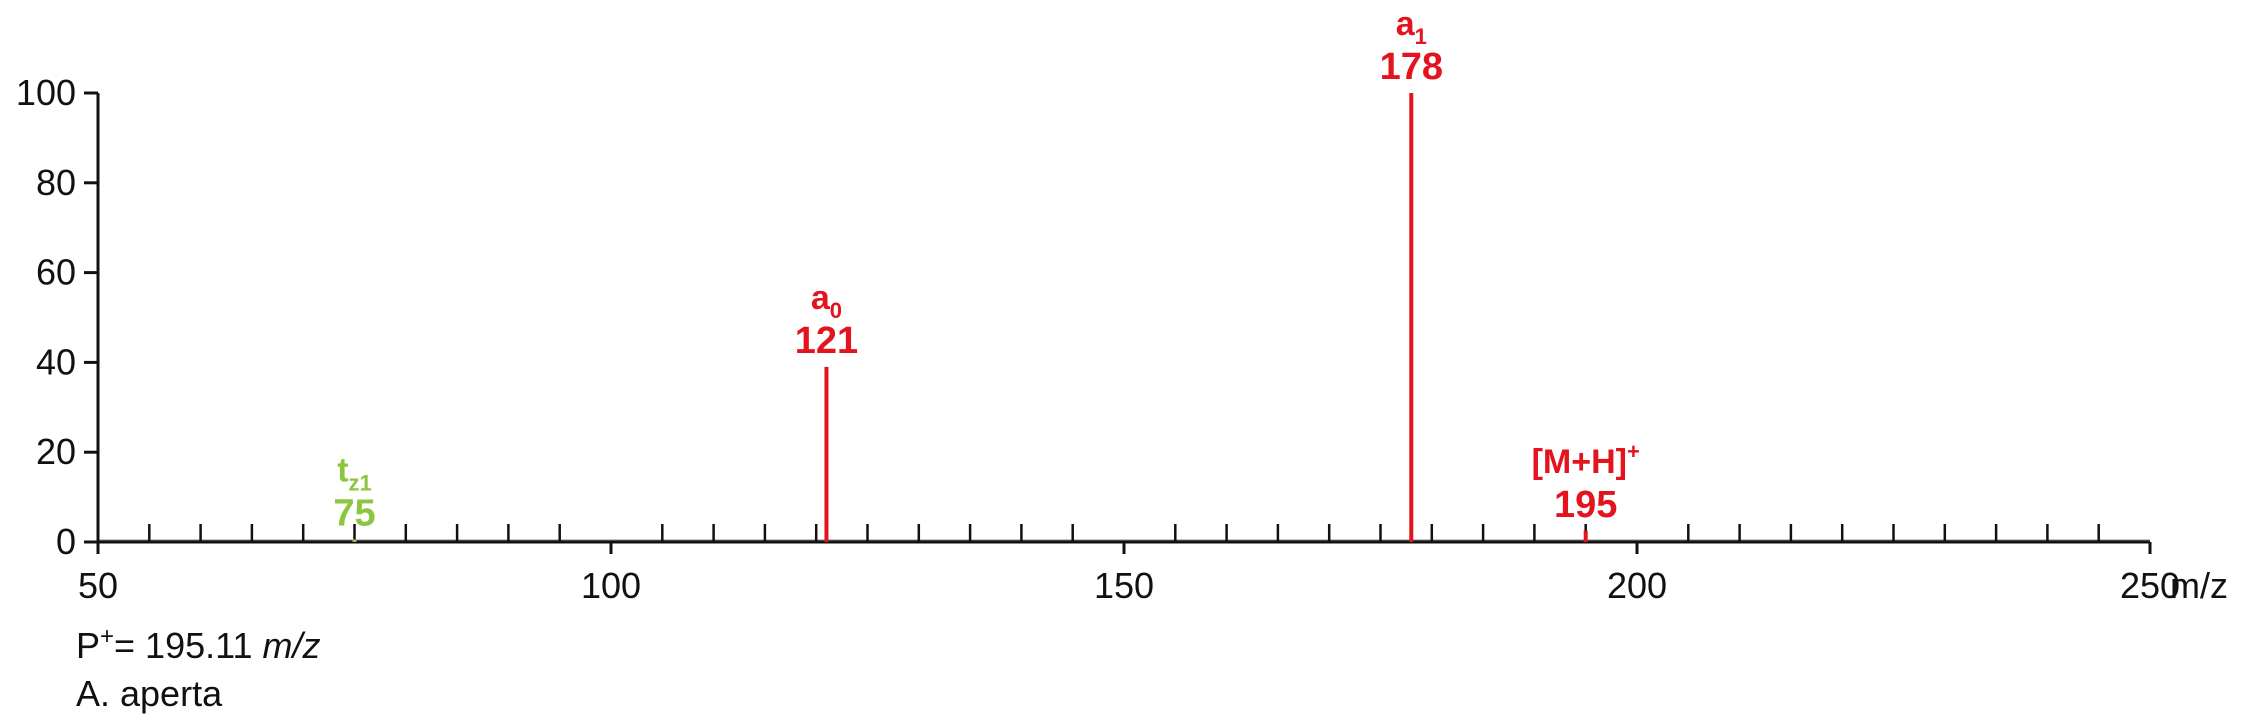 The image size is (2251, 721). Describe the element at coordinates (826, 301) in the screenshot. I see `peak-ion-label-121: a0` at that location.